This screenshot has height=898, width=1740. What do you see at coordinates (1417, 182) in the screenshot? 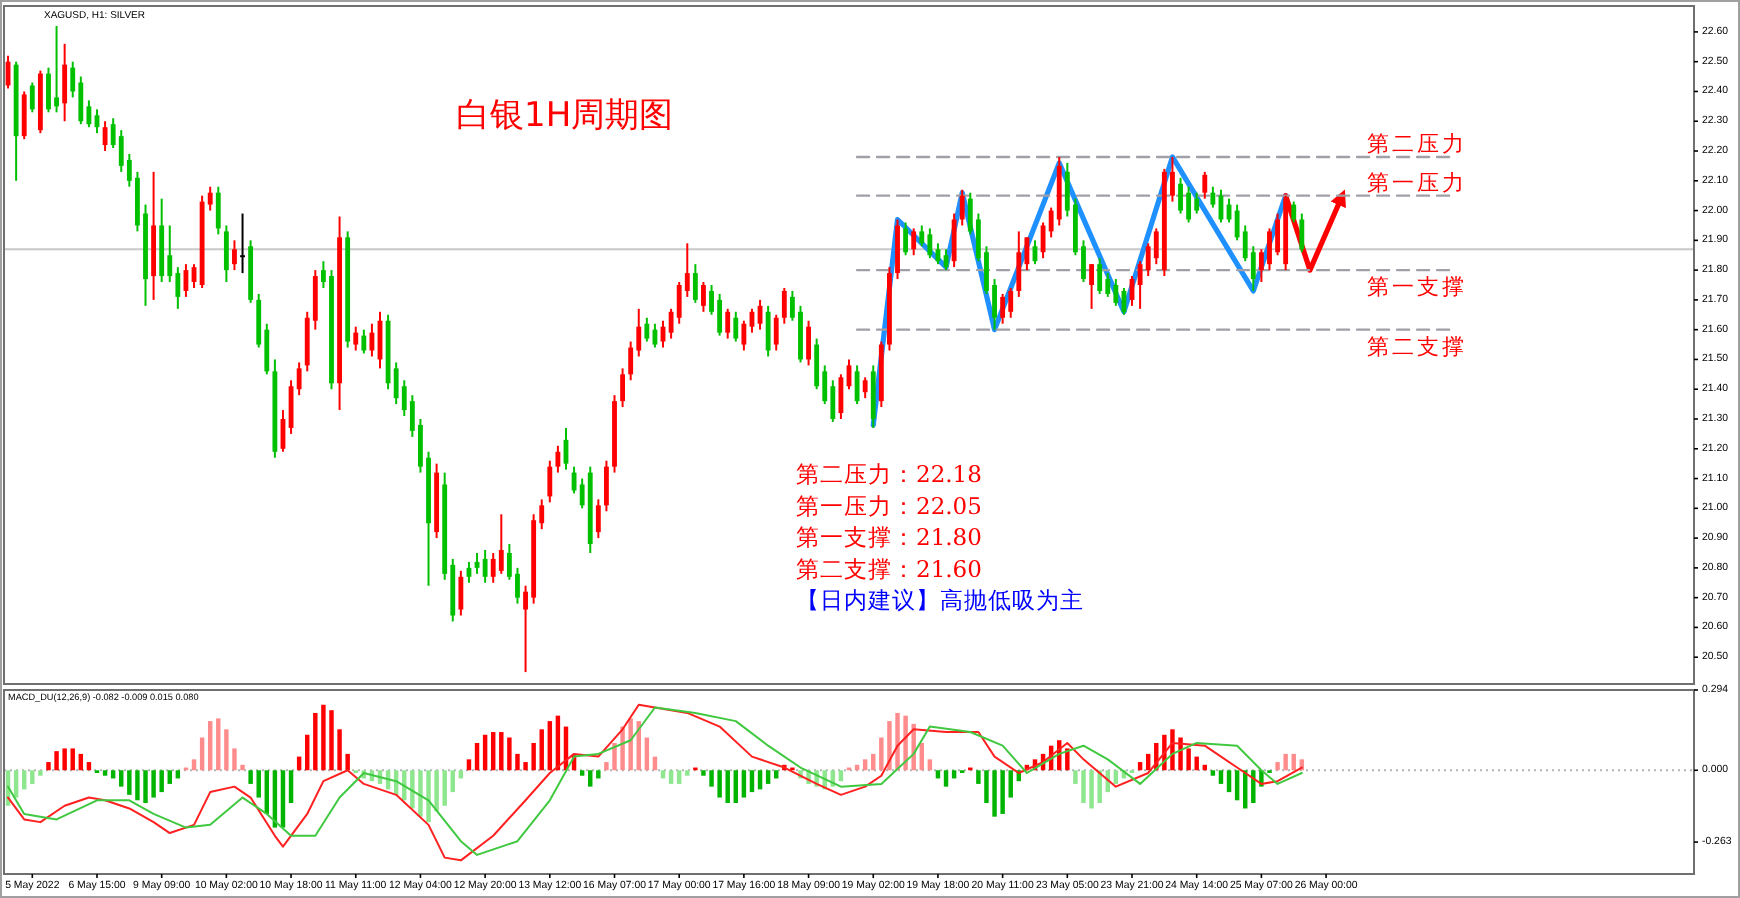
I see `series-label: 第一压力` at bounding box center [1417, 182].